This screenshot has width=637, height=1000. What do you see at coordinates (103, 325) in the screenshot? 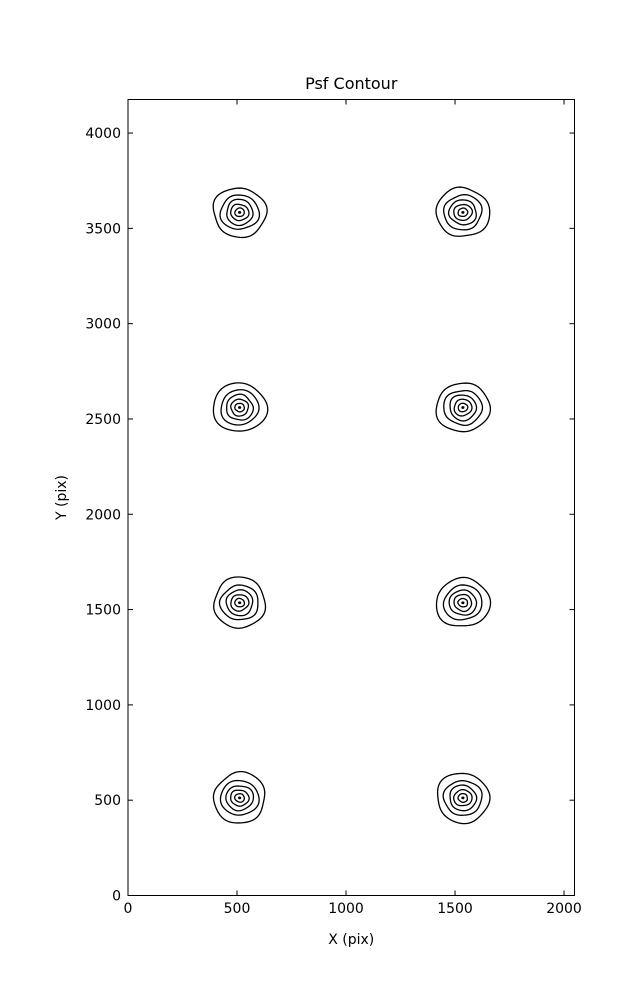
I see `y-tick-label: 3000` at bounding box center [103, 325].